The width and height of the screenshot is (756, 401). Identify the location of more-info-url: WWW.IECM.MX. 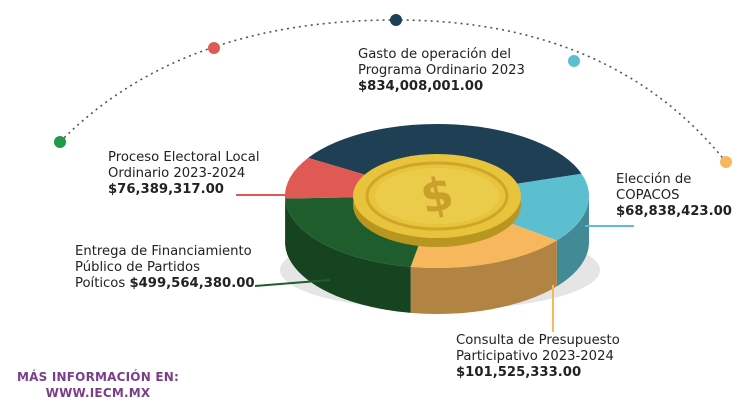
(98, 393).